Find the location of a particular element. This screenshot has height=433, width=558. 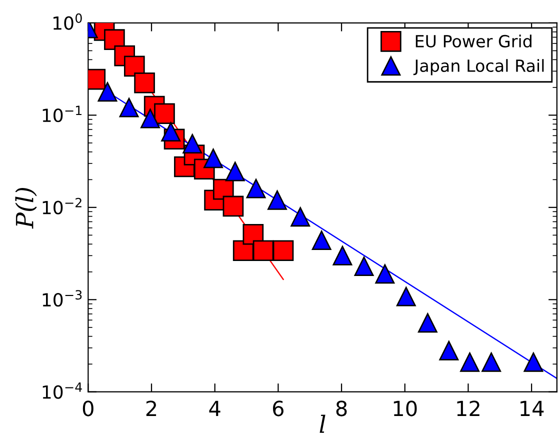

y-axis-title: P(l) is located at coordinates (26, 208).